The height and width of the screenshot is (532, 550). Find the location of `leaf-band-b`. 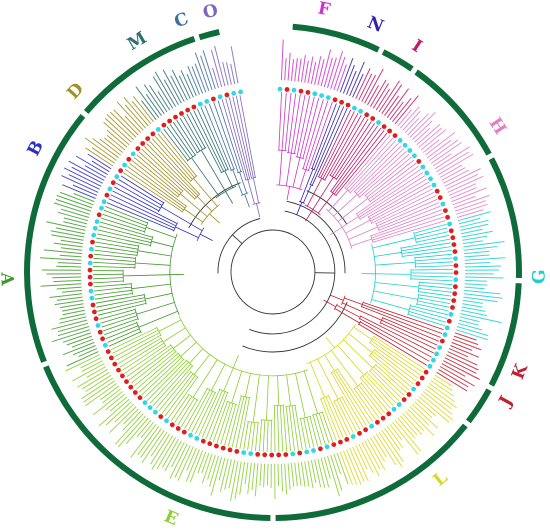

leaf-band-b is located at coordinates (86, 176).